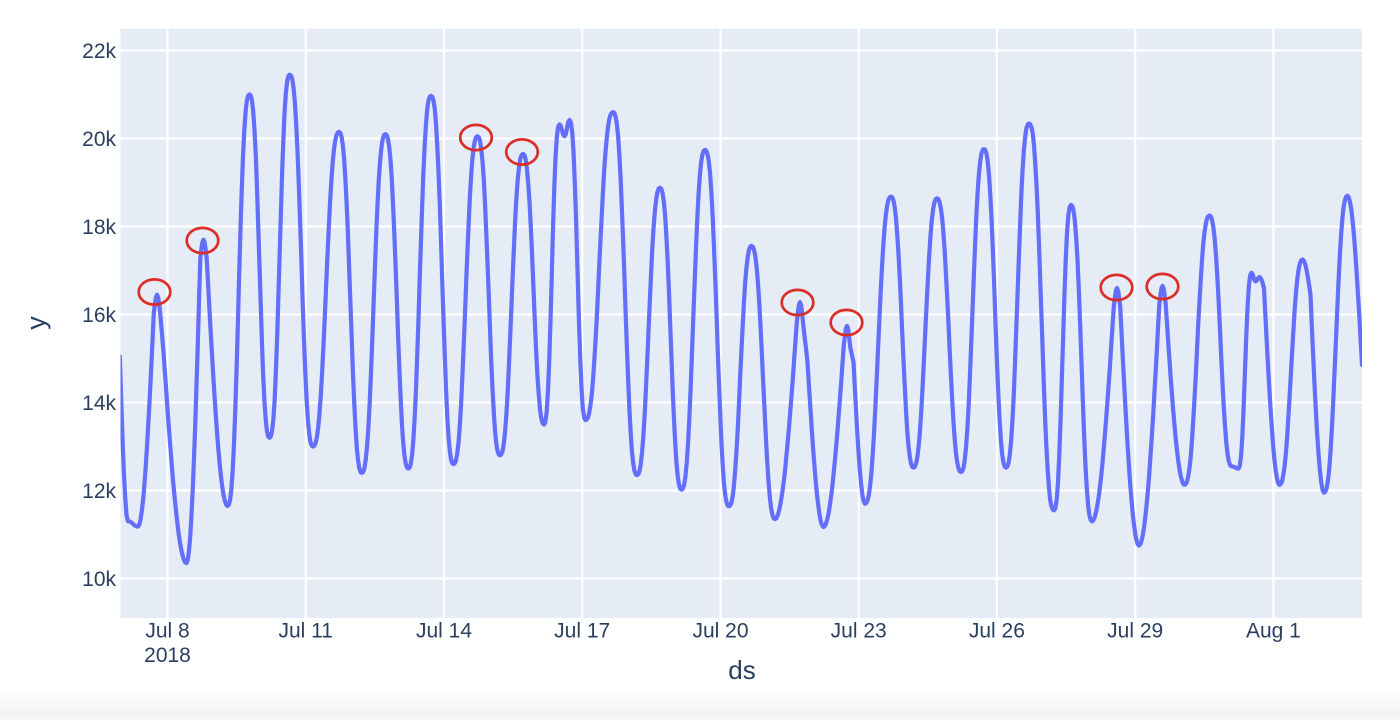 This screenshot has width=1400, height=720. What do you see at coordinates (99, 51) in the screenshot?
I see `svg-text: 22k` at bounding box center [99, 51].